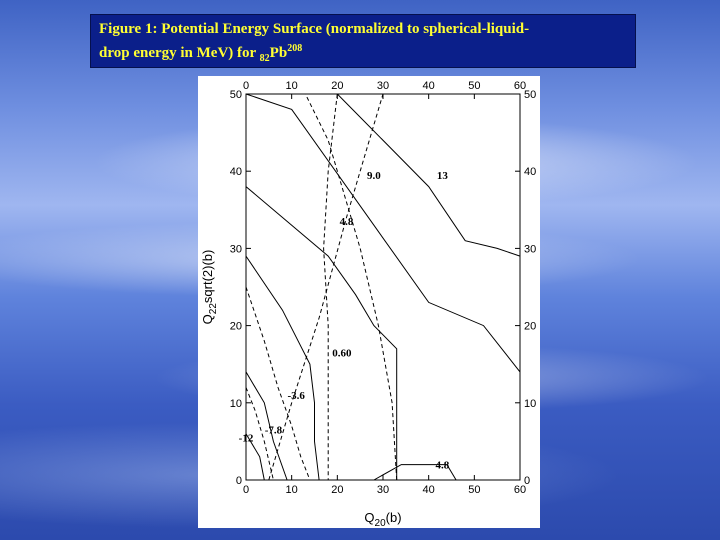  I want to click on x-axis-title: Q20(b), so click(382, 519).